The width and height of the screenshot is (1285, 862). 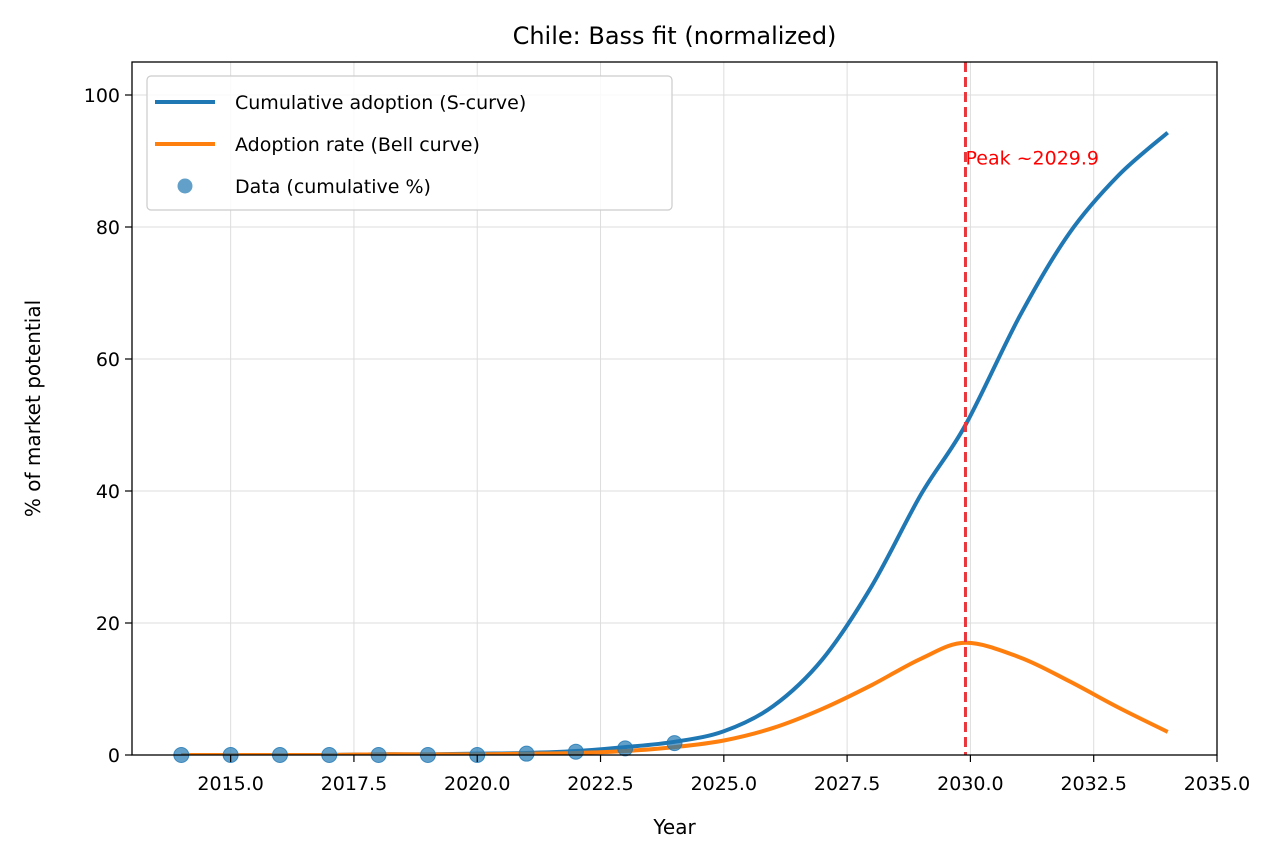 I want to click on legend-box, so click(x=409, y=143).